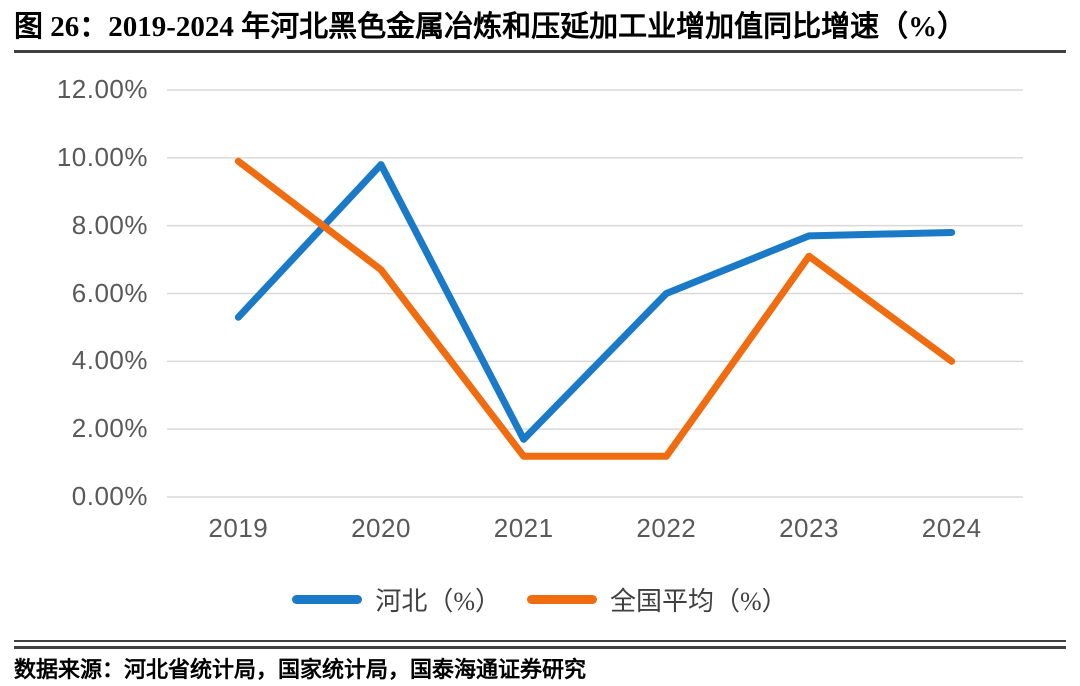 The image size is (1080, 686). Describe the element at coordinates (438, 601) in the screenshot. I see `legend-label-hebei: 河北（%）` at that location.